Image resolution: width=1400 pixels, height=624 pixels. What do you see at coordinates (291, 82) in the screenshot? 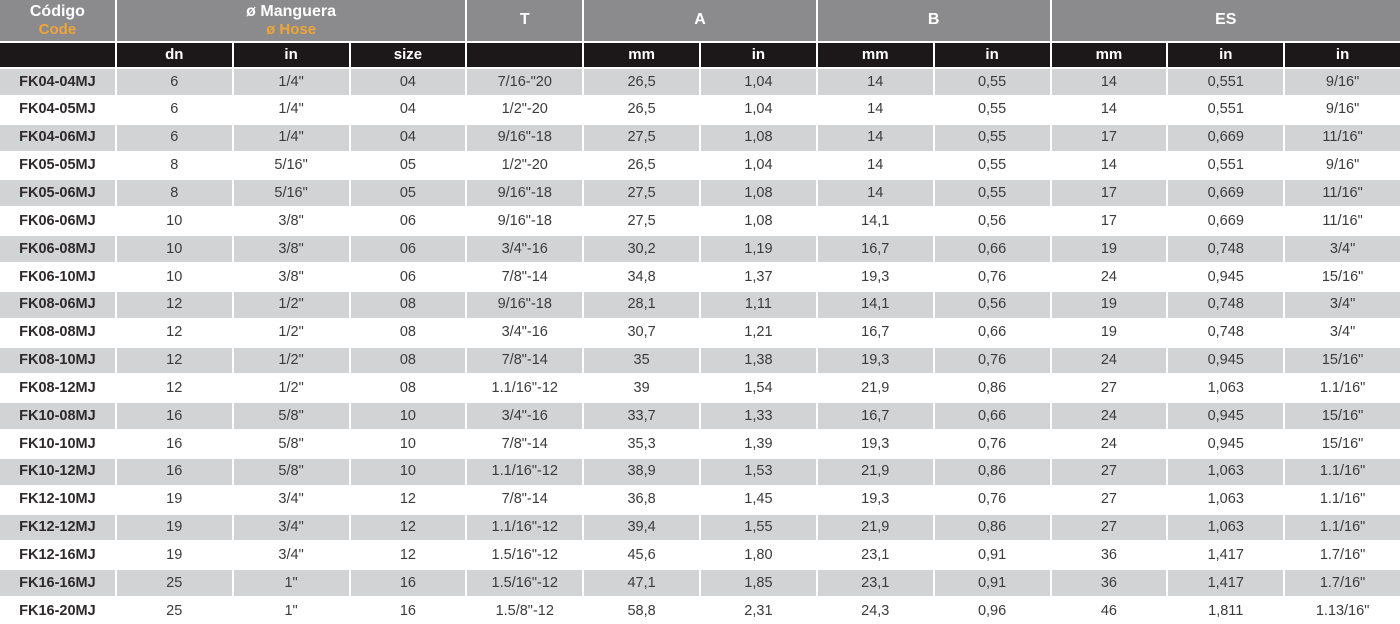
I see `data-cell: 1/4"` at bounding box center [291, 82].